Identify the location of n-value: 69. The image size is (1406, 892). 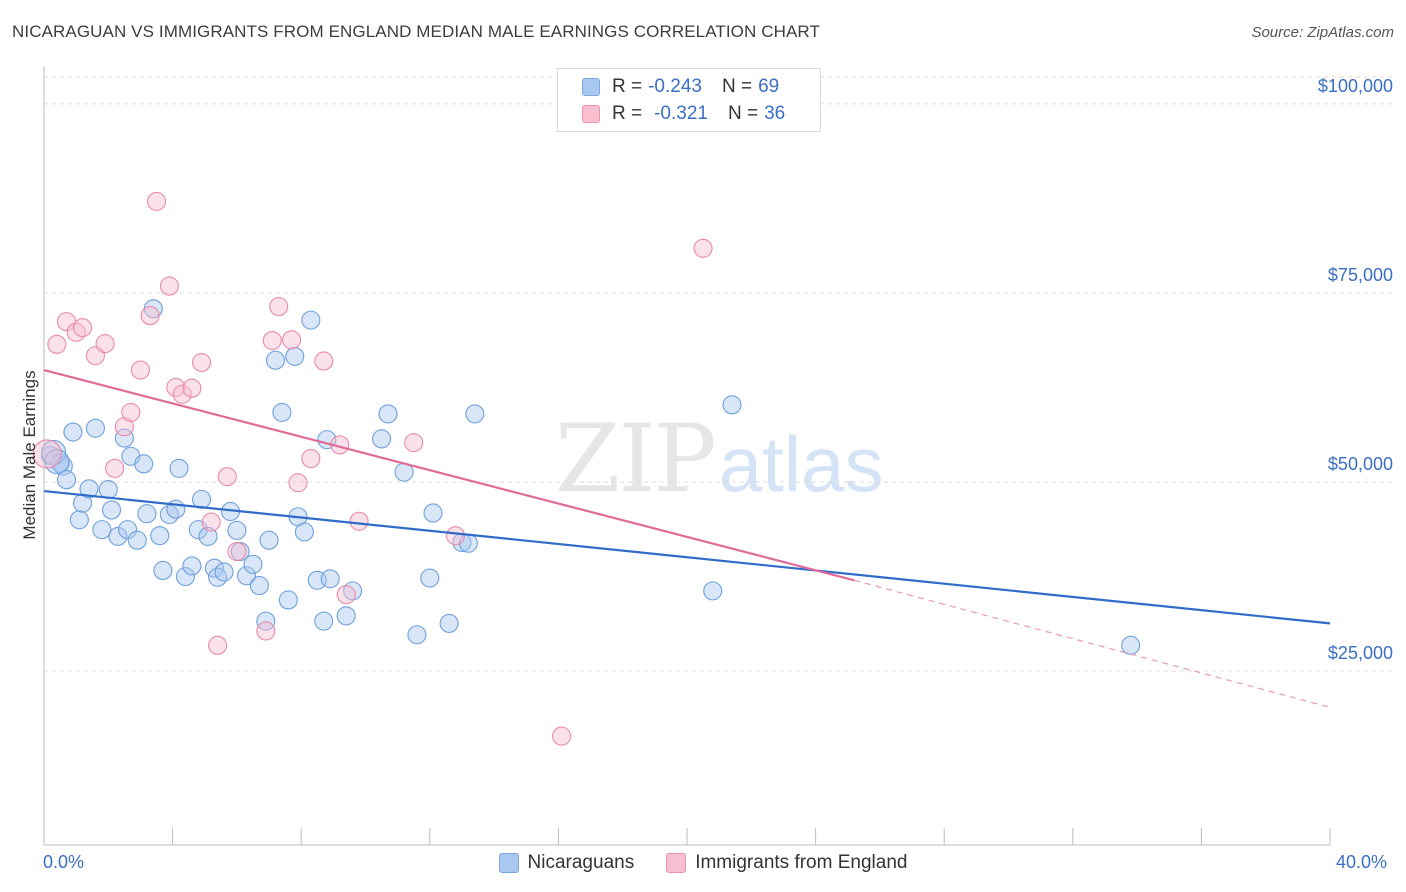
(769, 86).